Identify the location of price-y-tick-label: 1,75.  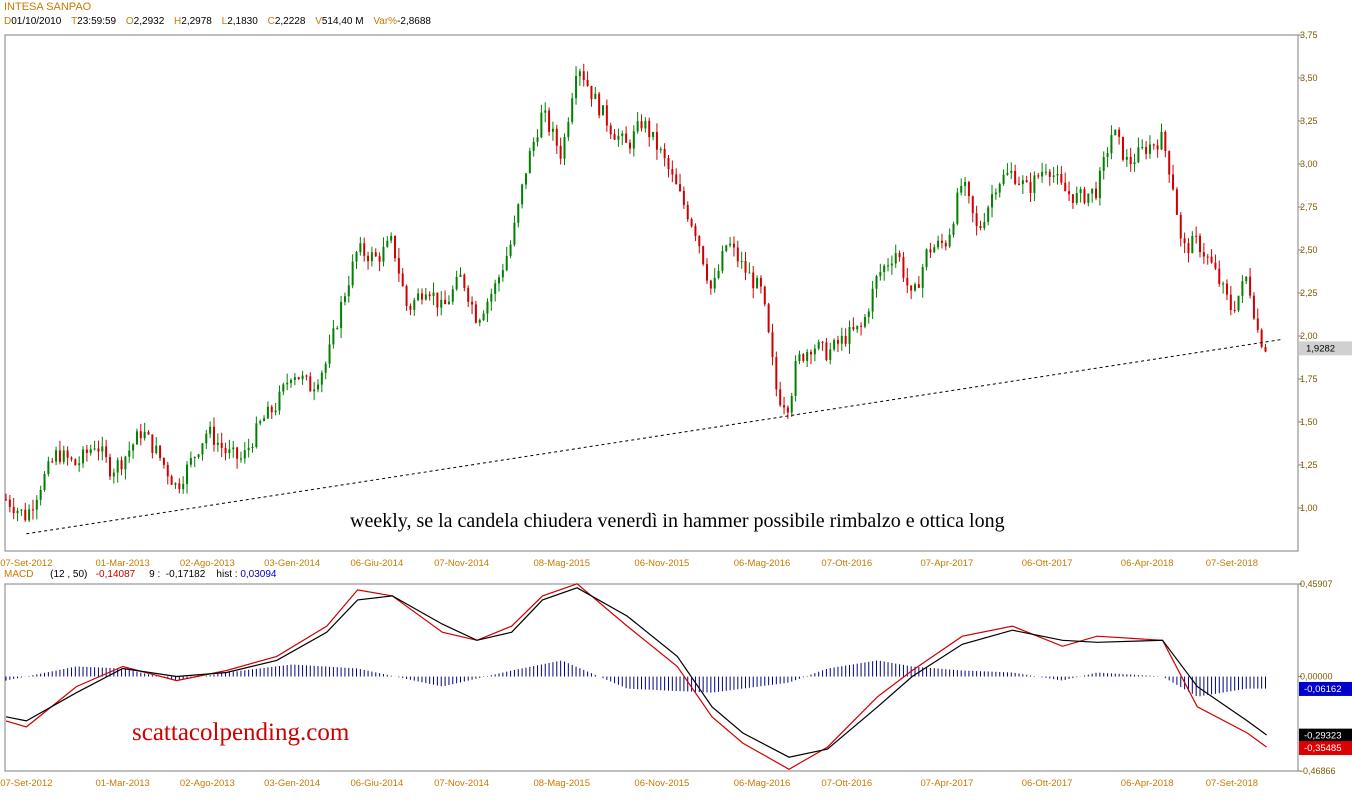
(1309, 379).